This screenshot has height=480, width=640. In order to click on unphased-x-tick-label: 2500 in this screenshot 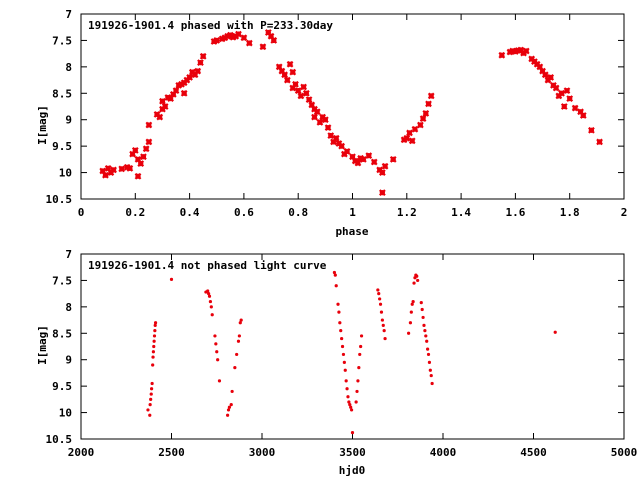, I will do `click(171, 452)`.